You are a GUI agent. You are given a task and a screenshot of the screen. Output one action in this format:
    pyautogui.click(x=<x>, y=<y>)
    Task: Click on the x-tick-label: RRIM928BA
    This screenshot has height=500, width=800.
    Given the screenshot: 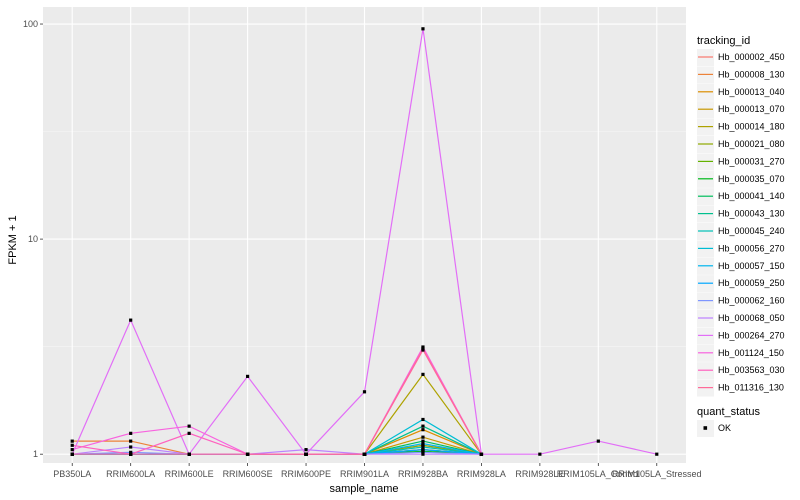 What is the action you would take?
    pyautogui.click(x=423, y=474)
    